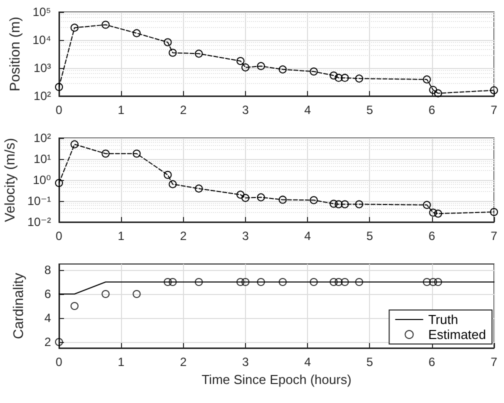 This screenshot has height=403, width=504. What do you see at coordinates (43, 68) in the screenshot?
I see `y-tick-label: 10³` at bounding box center [43, 68].